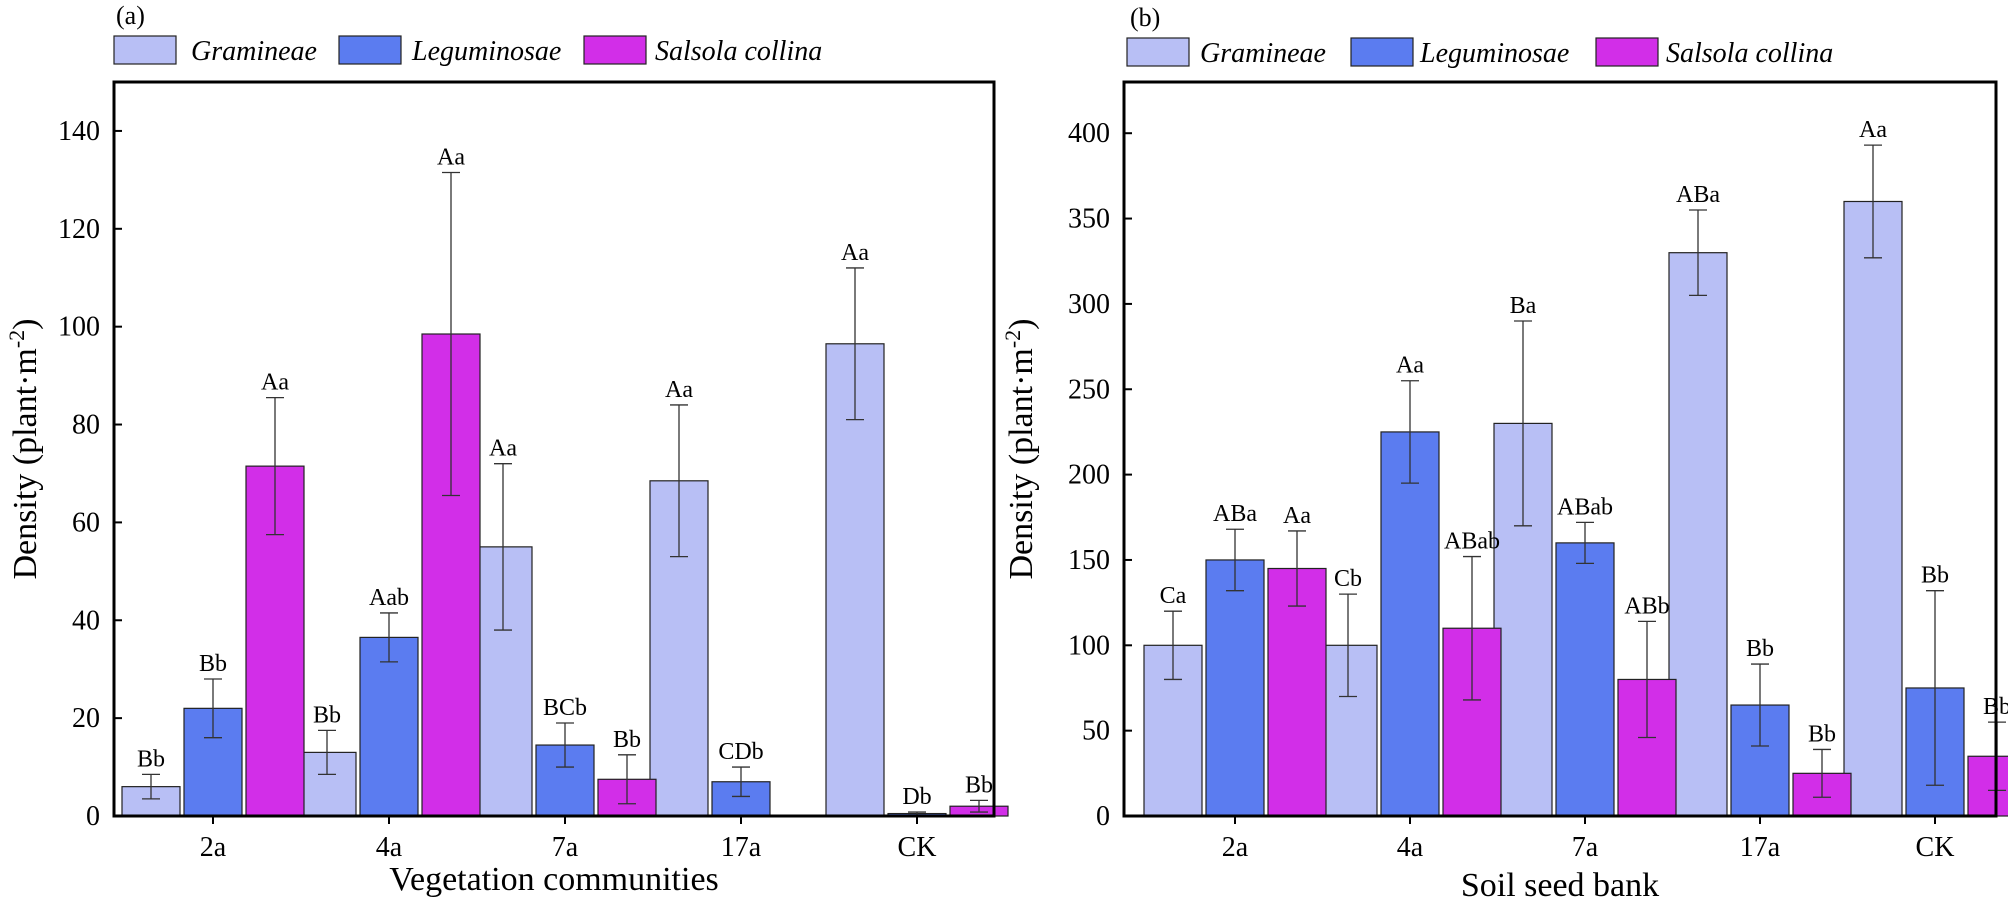 The height and width of the screenshot is (917, 2008). I want to click on y-tick-label: 350, so click(1089, 219).